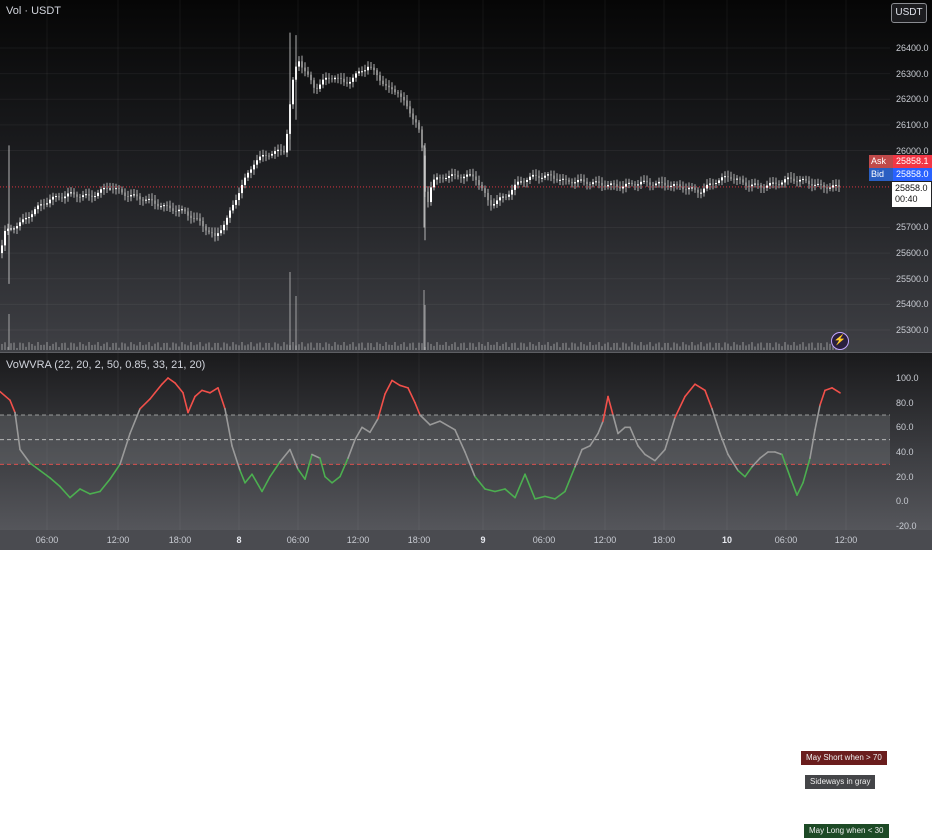 The width and height of the screenshot is (932, 838). Describe the element at coordinates (909, 13) in the screenshot. I see `symbol-currency-button: USDT` at that location.